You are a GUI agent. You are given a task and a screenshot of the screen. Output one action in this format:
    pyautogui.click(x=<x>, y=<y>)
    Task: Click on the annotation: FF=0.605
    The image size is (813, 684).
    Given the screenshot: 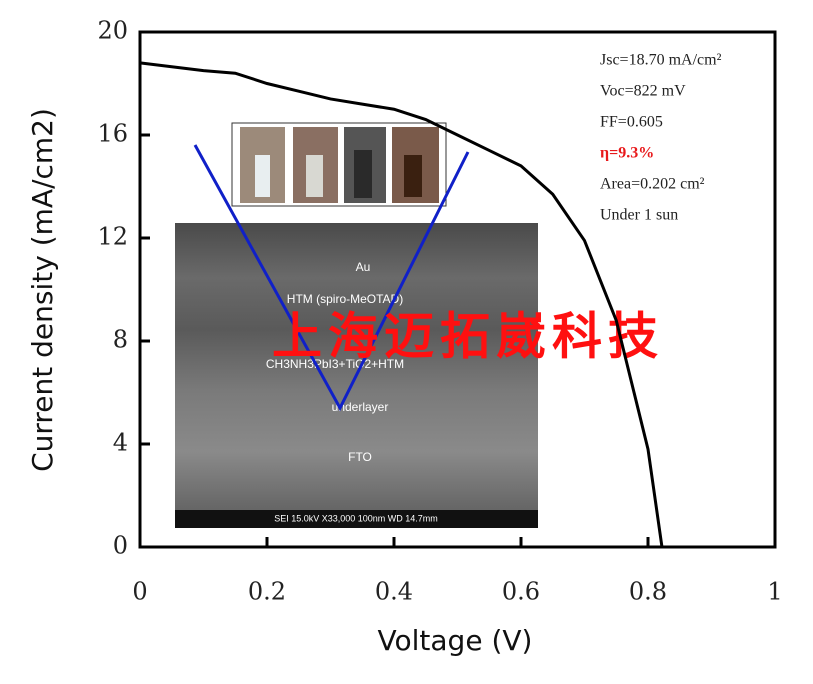 What is the action you would take?
    pyautogui.click(x=631, y=122)
    